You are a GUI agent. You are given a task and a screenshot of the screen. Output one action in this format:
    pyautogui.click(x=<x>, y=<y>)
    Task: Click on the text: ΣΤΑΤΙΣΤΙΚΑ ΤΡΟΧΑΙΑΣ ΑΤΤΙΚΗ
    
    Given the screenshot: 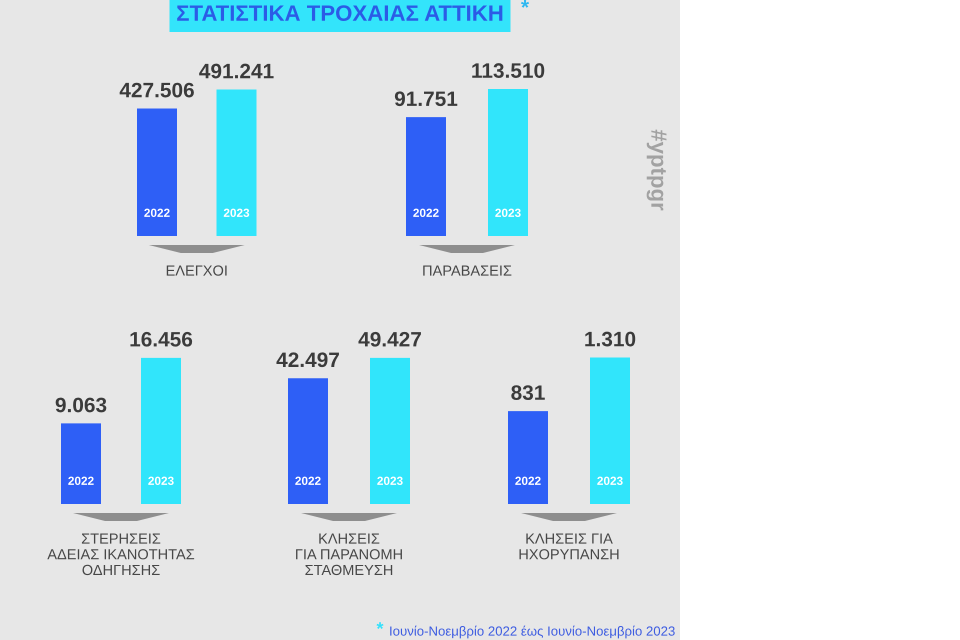 What is the action you would take?
    pyautogui.click(x=339, y=13)
    